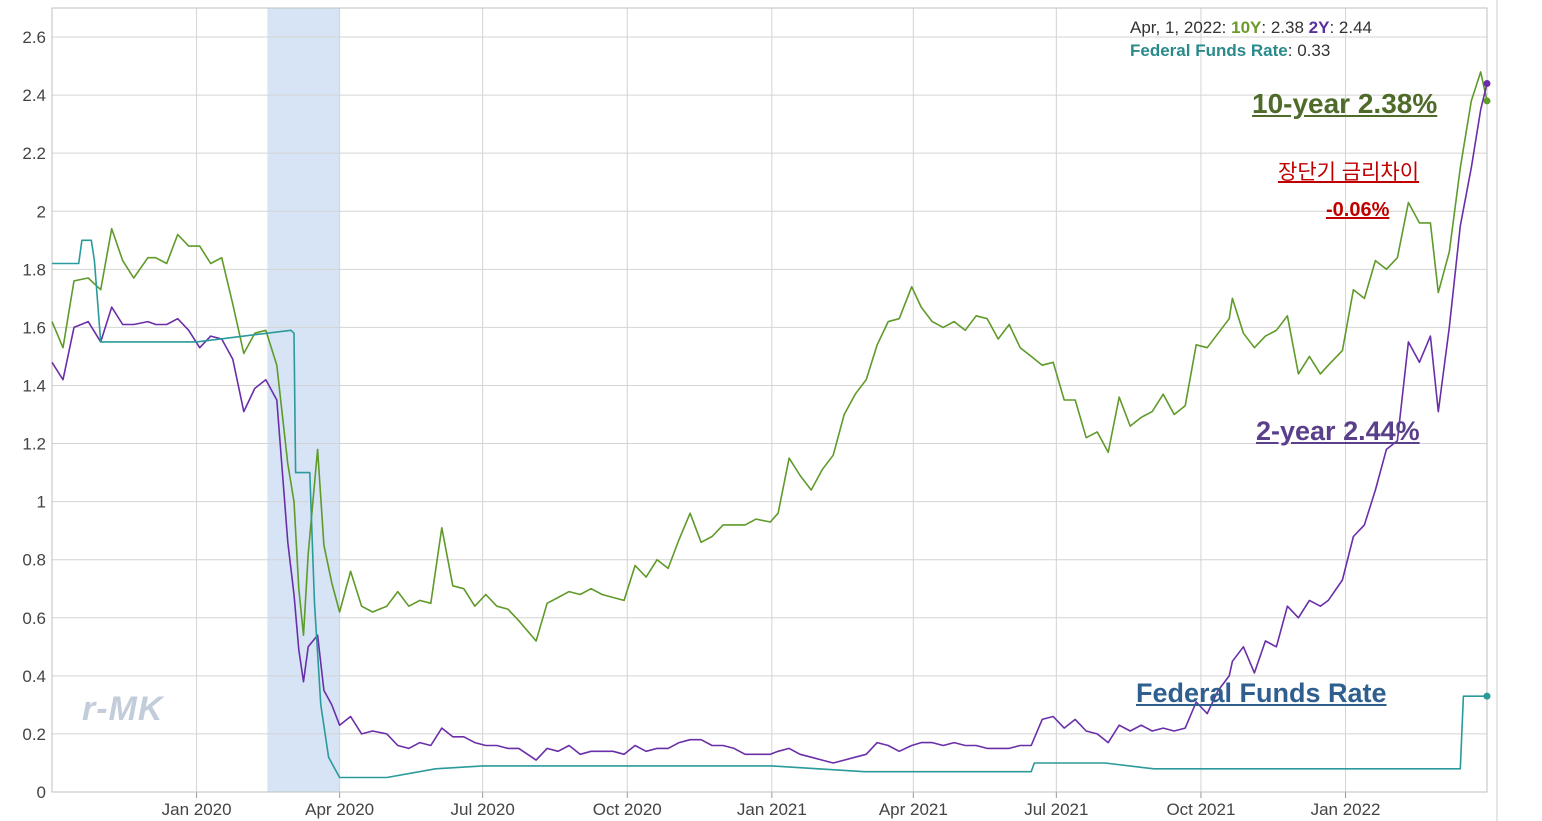  I want to click on y-tick-label: 0.6, so click(34, 618).